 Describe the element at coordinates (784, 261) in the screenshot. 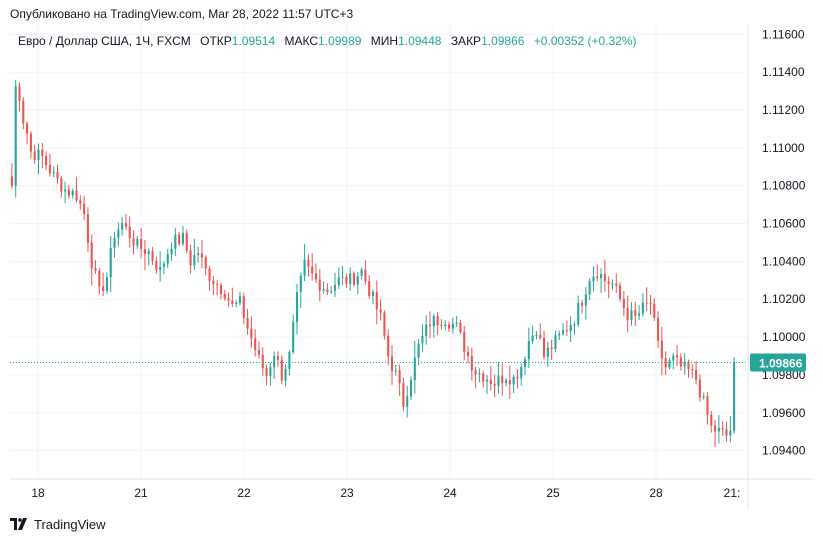

I see `price-tick-label: 1.10400` at that location.